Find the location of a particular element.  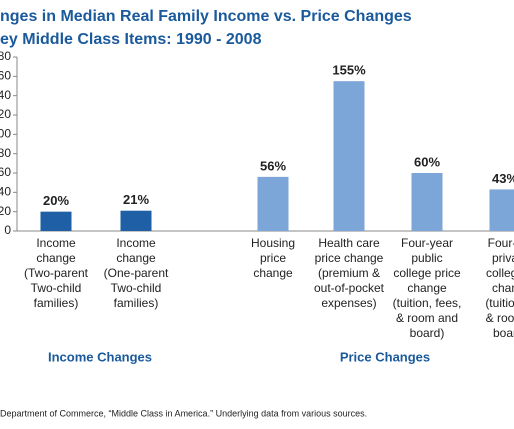

x-tick-label: price is located at coordinates (273, 258).